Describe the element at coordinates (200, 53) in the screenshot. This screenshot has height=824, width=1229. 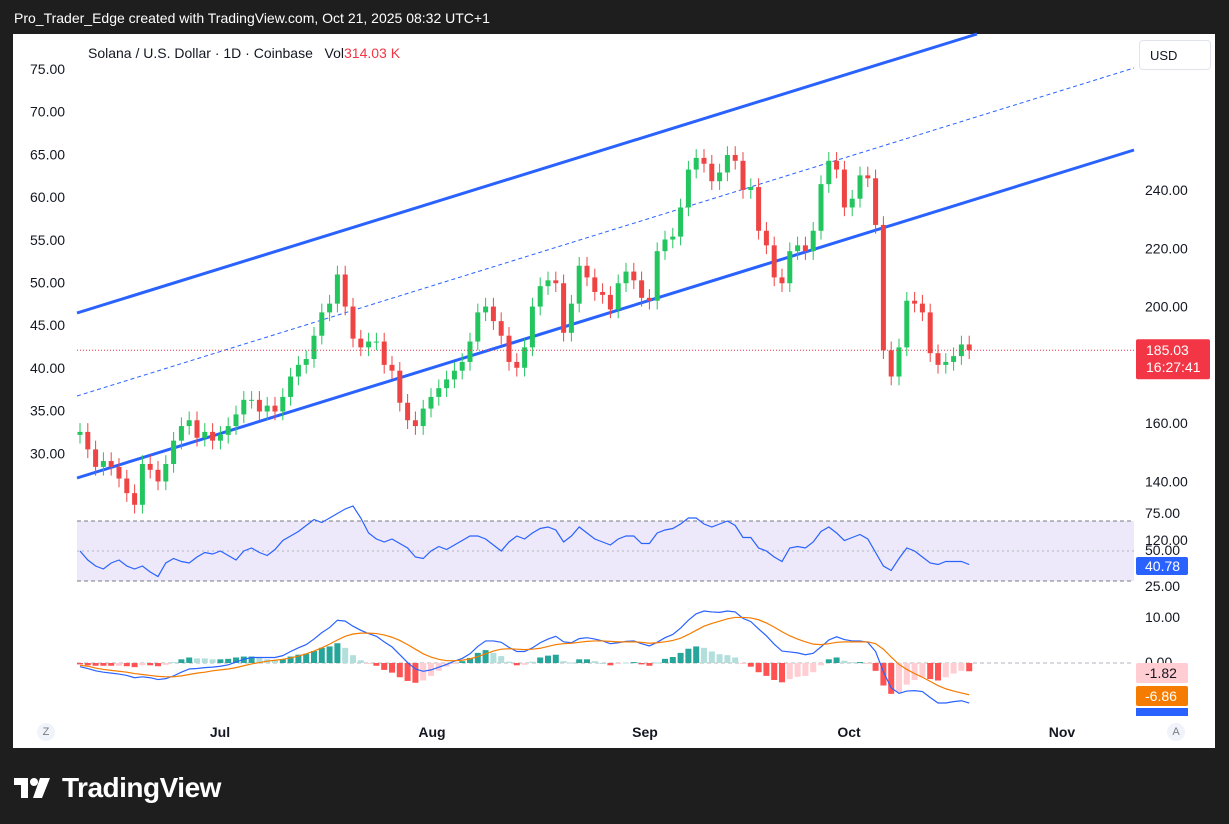
I see `symbol-label: Solana / U.S. Dollar · 1D · Coinbase` at that location.